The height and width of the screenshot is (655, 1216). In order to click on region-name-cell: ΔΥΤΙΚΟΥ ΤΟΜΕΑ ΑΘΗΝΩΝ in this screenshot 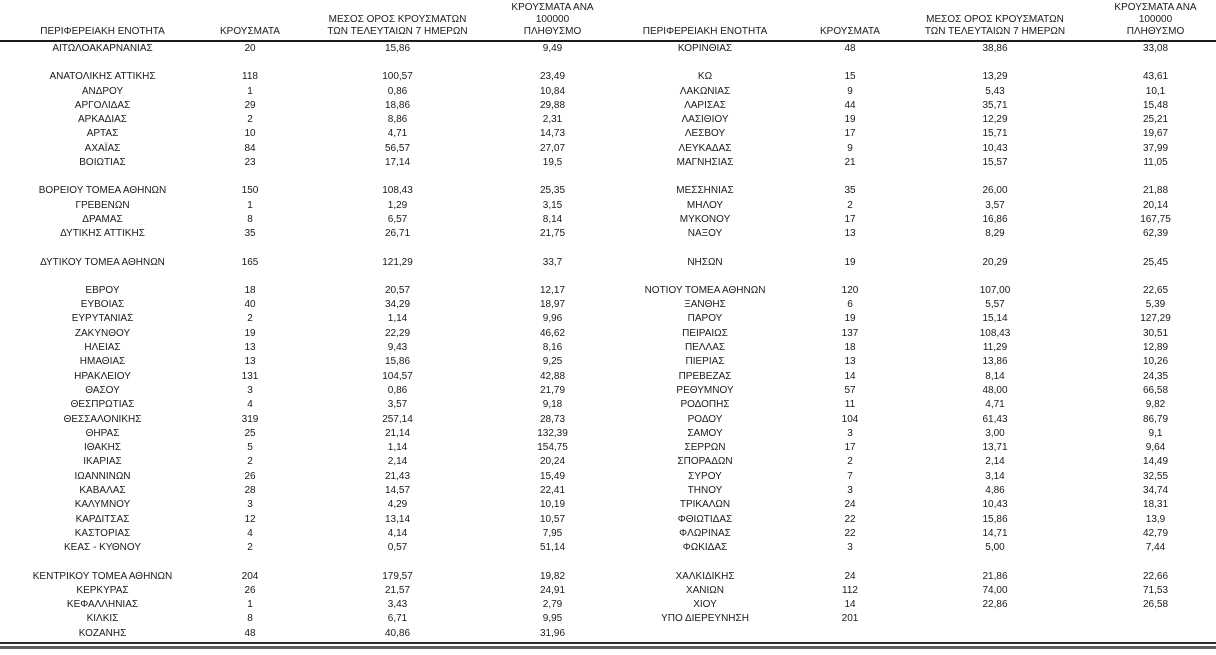, I will do `click(102, 262)`.